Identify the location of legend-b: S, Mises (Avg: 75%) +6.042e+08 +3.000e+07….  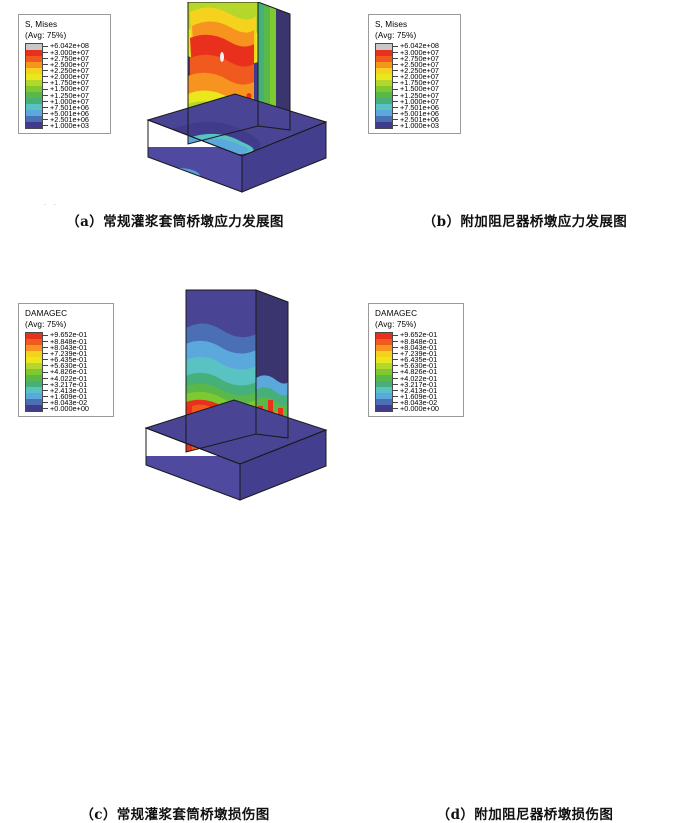
(414, 74).